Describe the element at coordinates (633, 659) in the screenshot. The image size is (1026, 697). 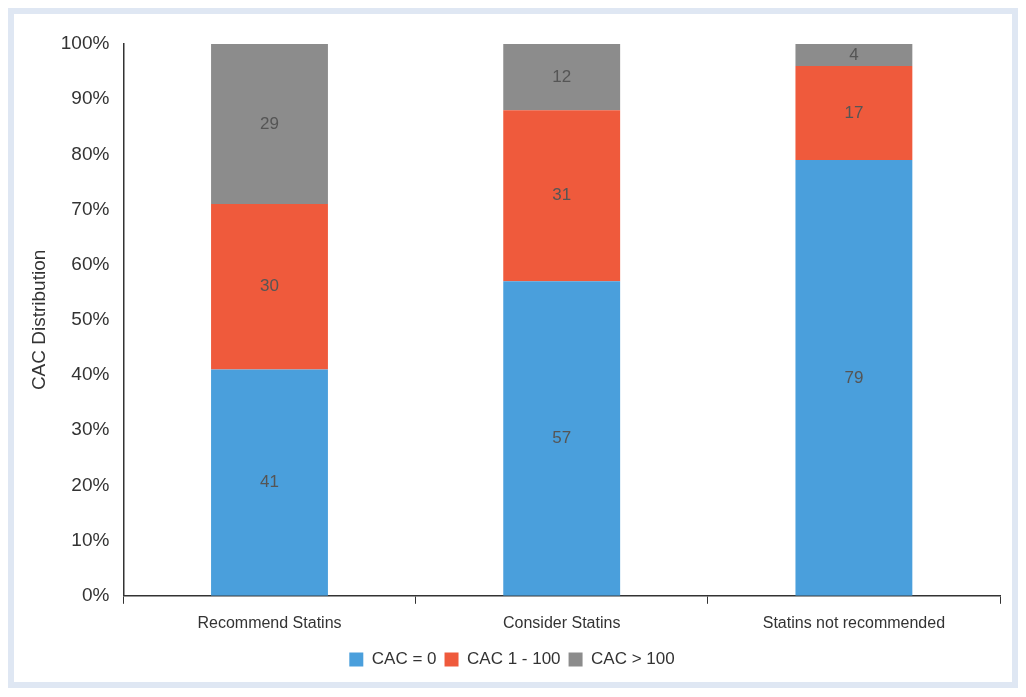
I see `legend-label: CAC > 100` at that location.